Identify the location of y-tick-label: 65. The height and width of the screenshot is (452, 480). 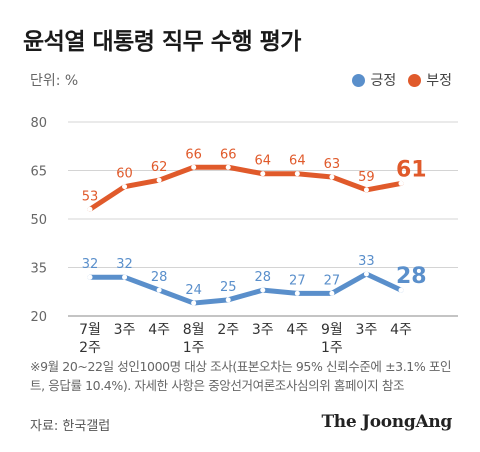
(38, 172).